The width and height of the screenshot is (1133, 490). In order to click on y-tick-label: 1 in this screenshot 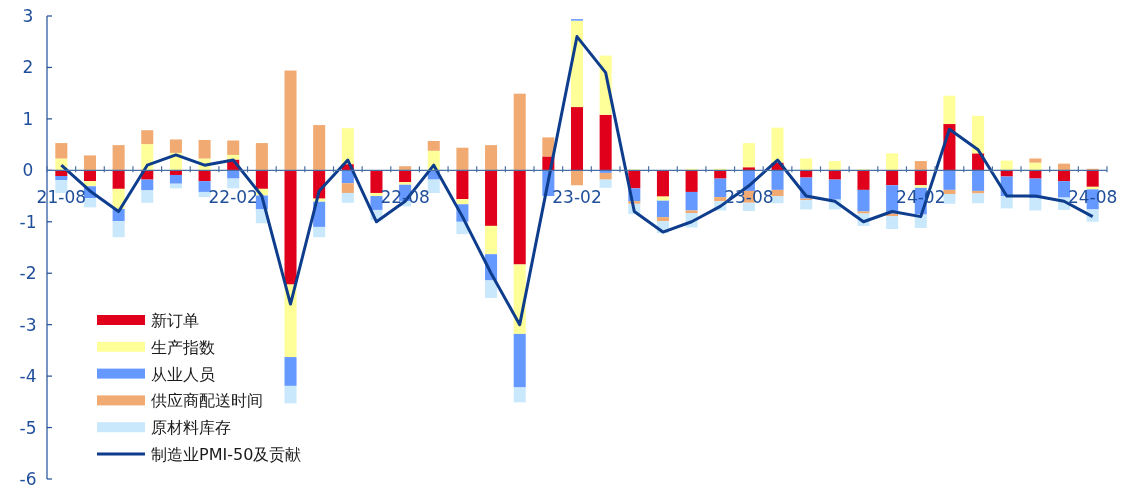, I will do `click(28, 118)`.